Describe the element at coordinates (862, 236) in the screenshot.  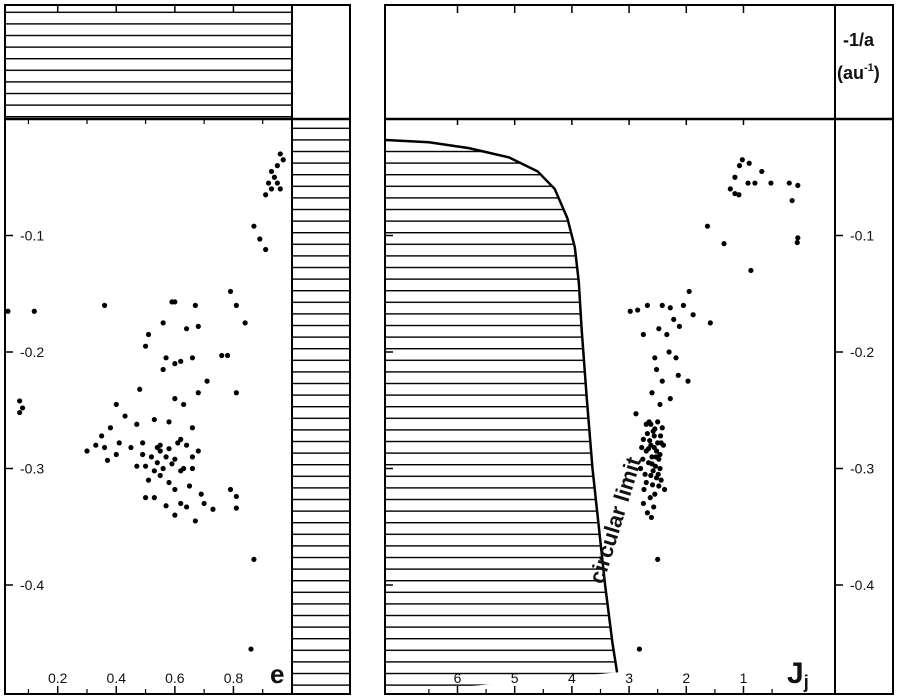
I see `right-y-tick-label: -0.1` at that location.